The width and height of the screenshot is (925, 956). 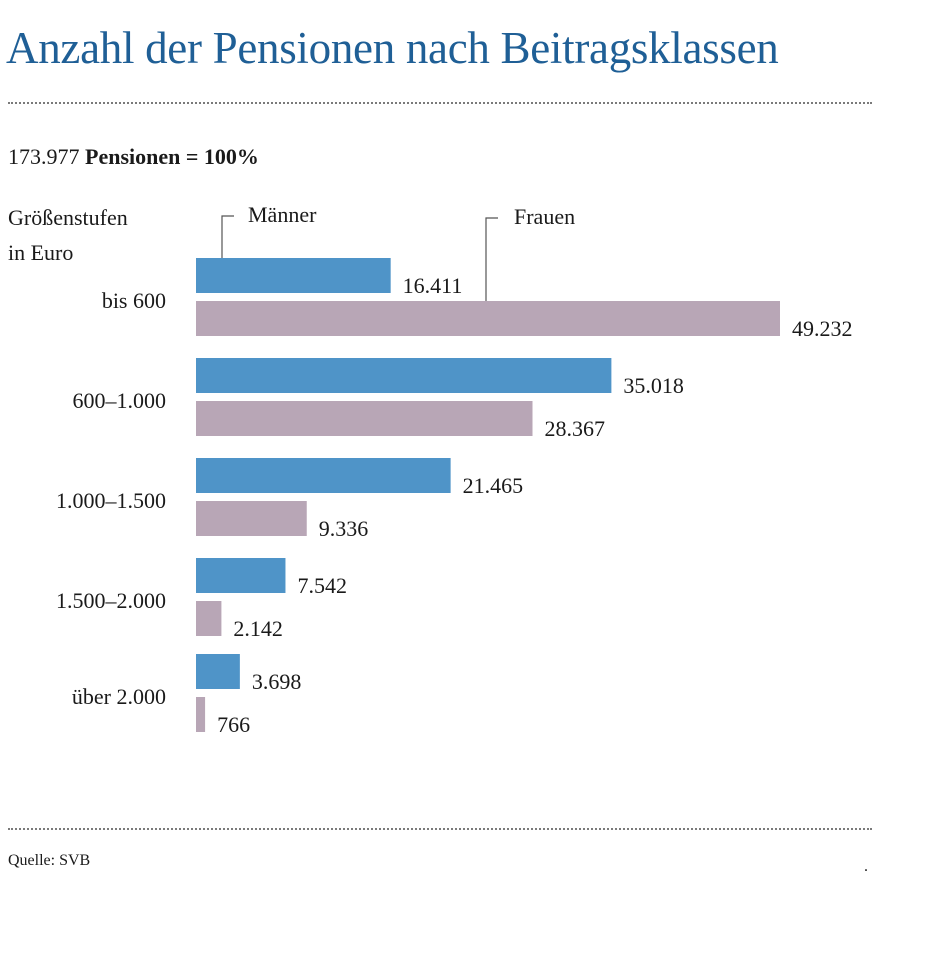 I want to click on axis-title-line-2: in Euro, so click(x=41, y=252).